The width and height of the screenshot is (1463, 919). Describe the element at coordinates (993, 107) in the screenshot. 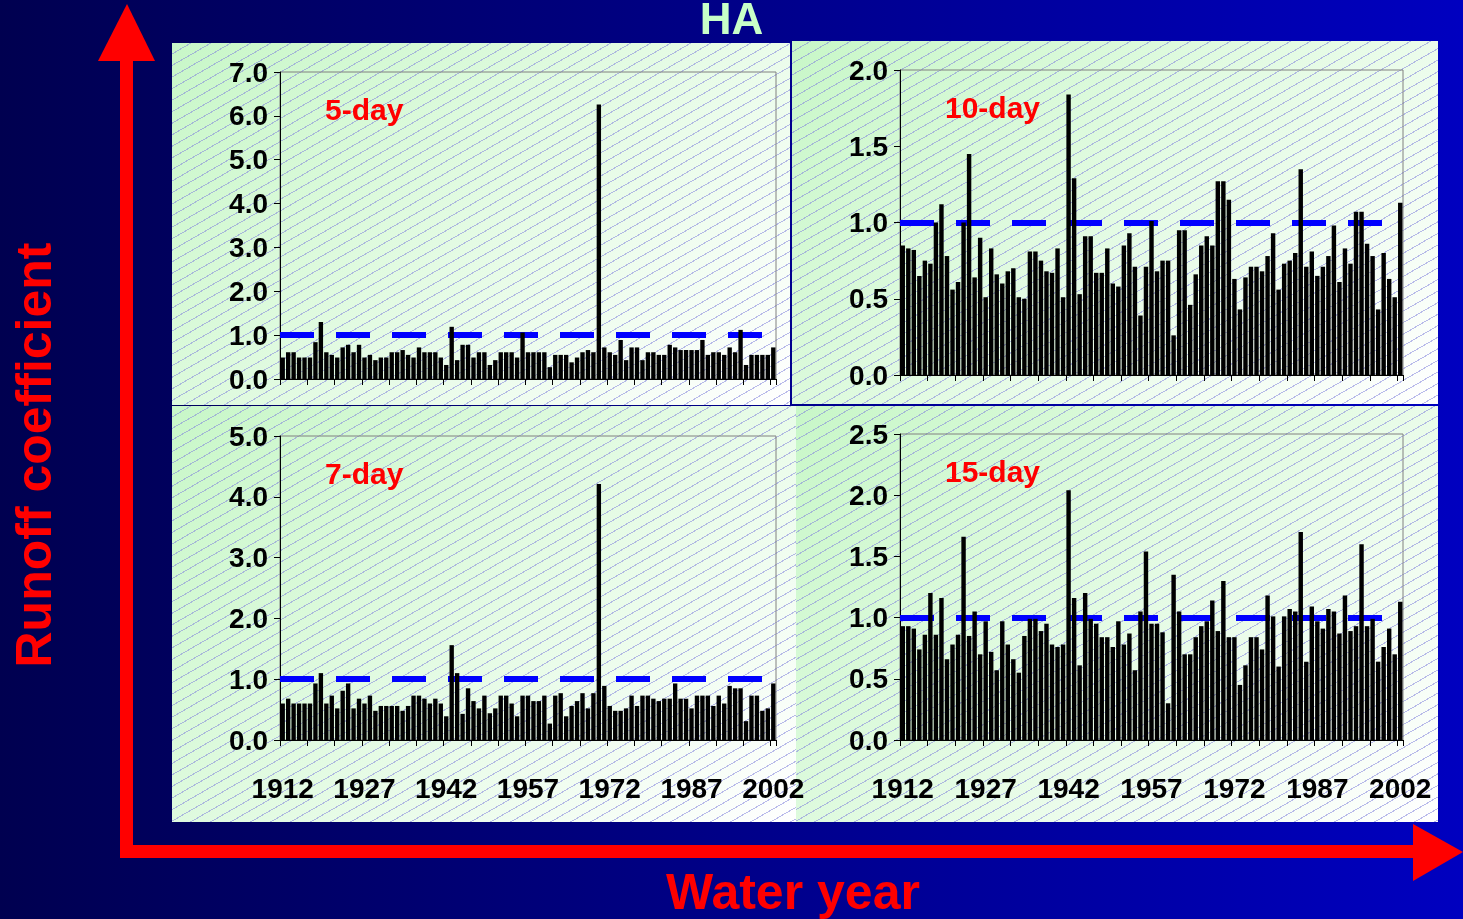

I see `annotation: 10-day` at that location.